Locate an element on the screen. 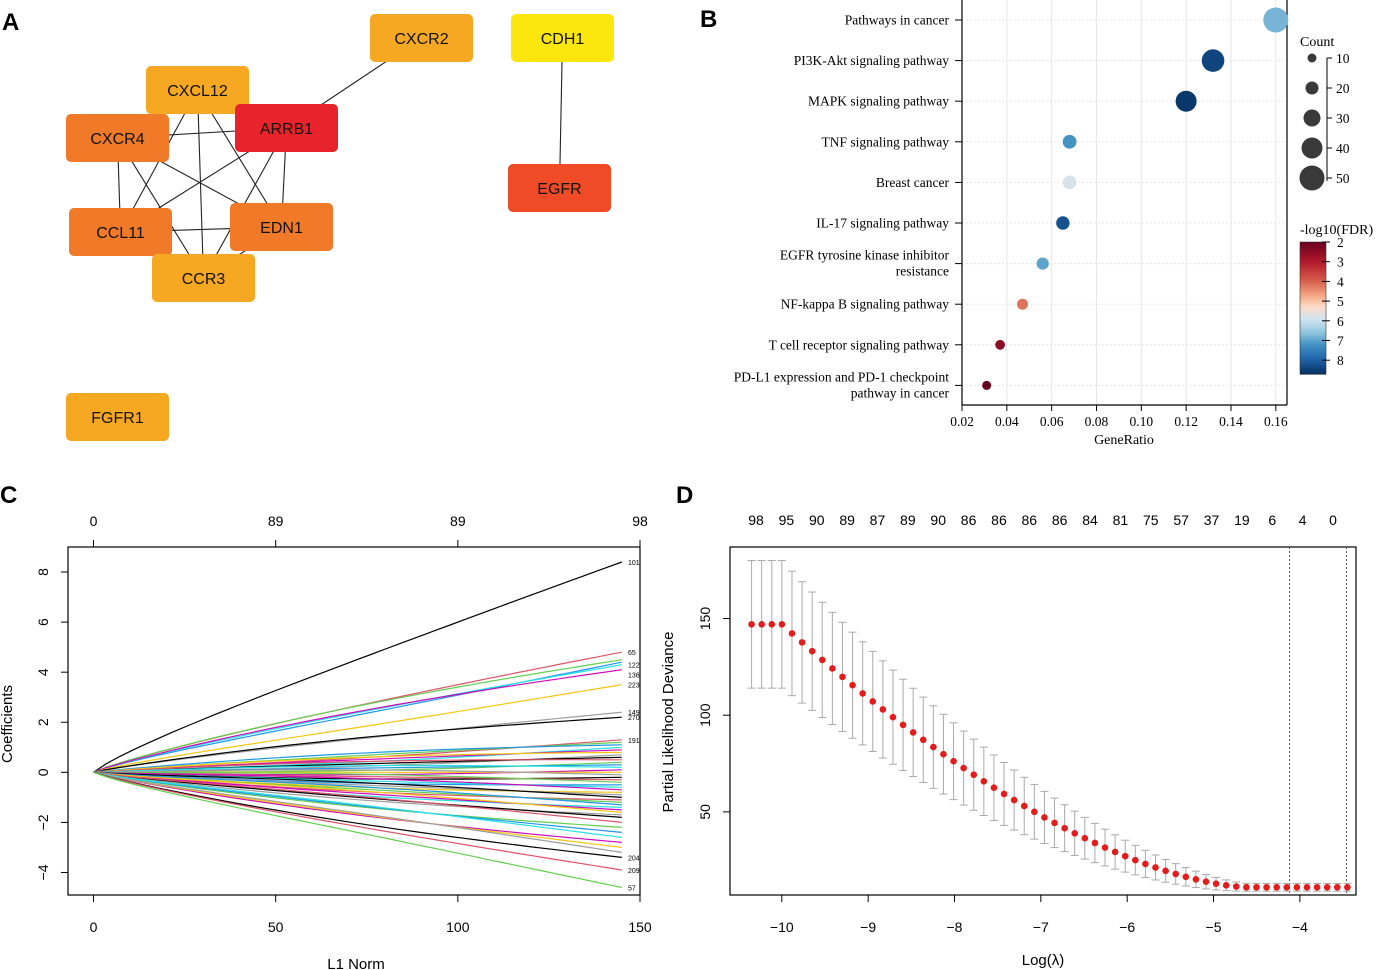 The image size is (1380, 970). fdr-legend-title: -log10(FDR) is located at coordinates (1336, 230).